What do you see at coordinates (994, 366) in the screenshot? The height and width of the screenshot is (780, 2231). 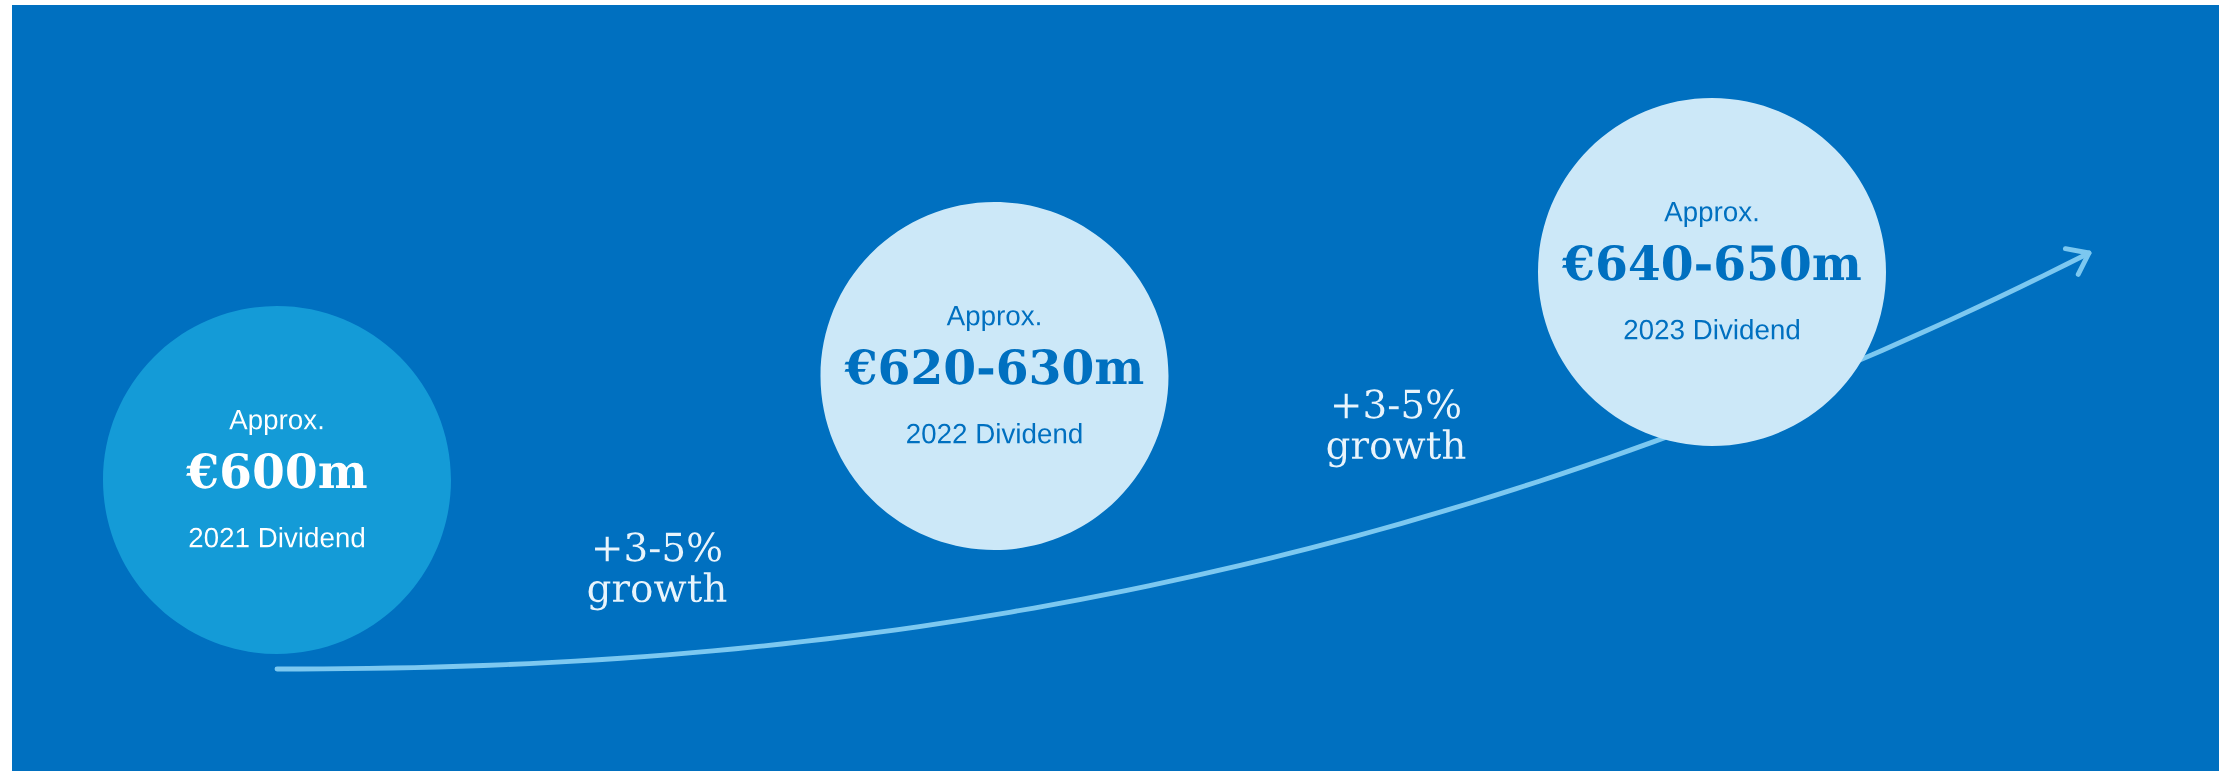 I see `data-label: €620-630m` at bounding box center [994, 366].